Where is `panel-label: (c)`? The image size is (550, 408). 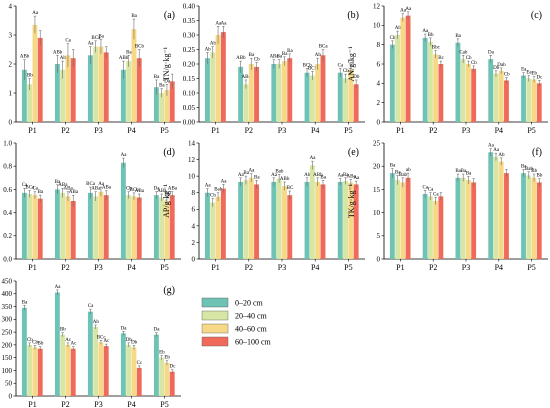
panel-label: (c) is located at coordinates (536, 15).